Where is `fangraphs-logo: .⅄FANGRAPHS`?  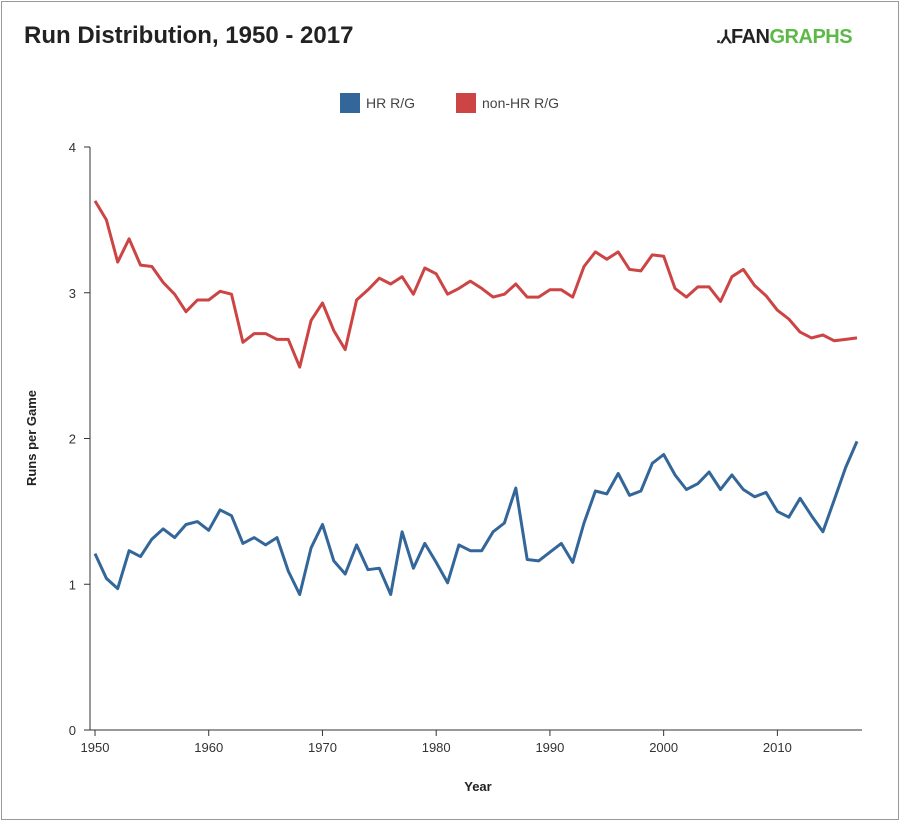 fangraphs-logo: .⅄FANGRAPHS is located at coordinates (784, 37).